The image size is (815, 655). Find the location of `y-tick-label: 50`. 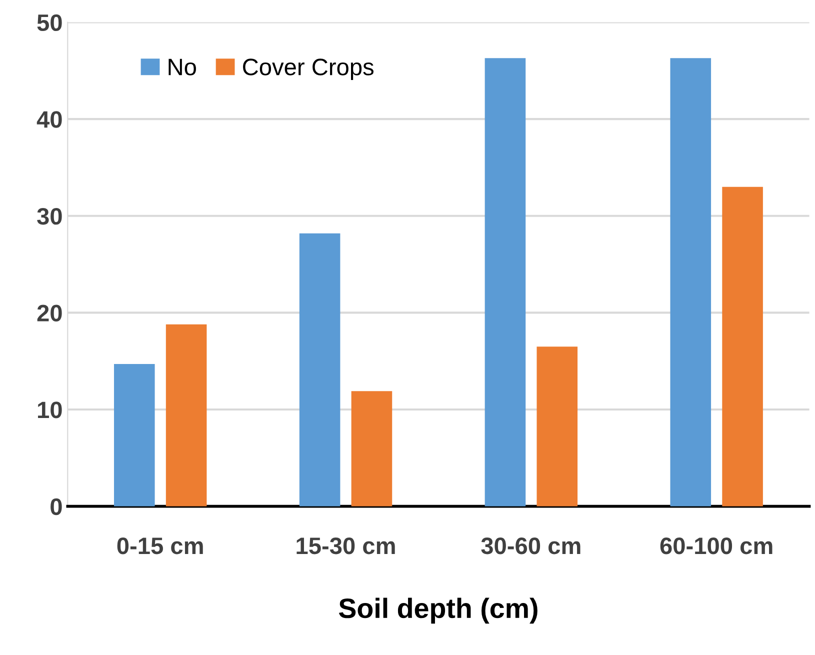

y-tick-label: 50 is located at coordinates (49, 23).